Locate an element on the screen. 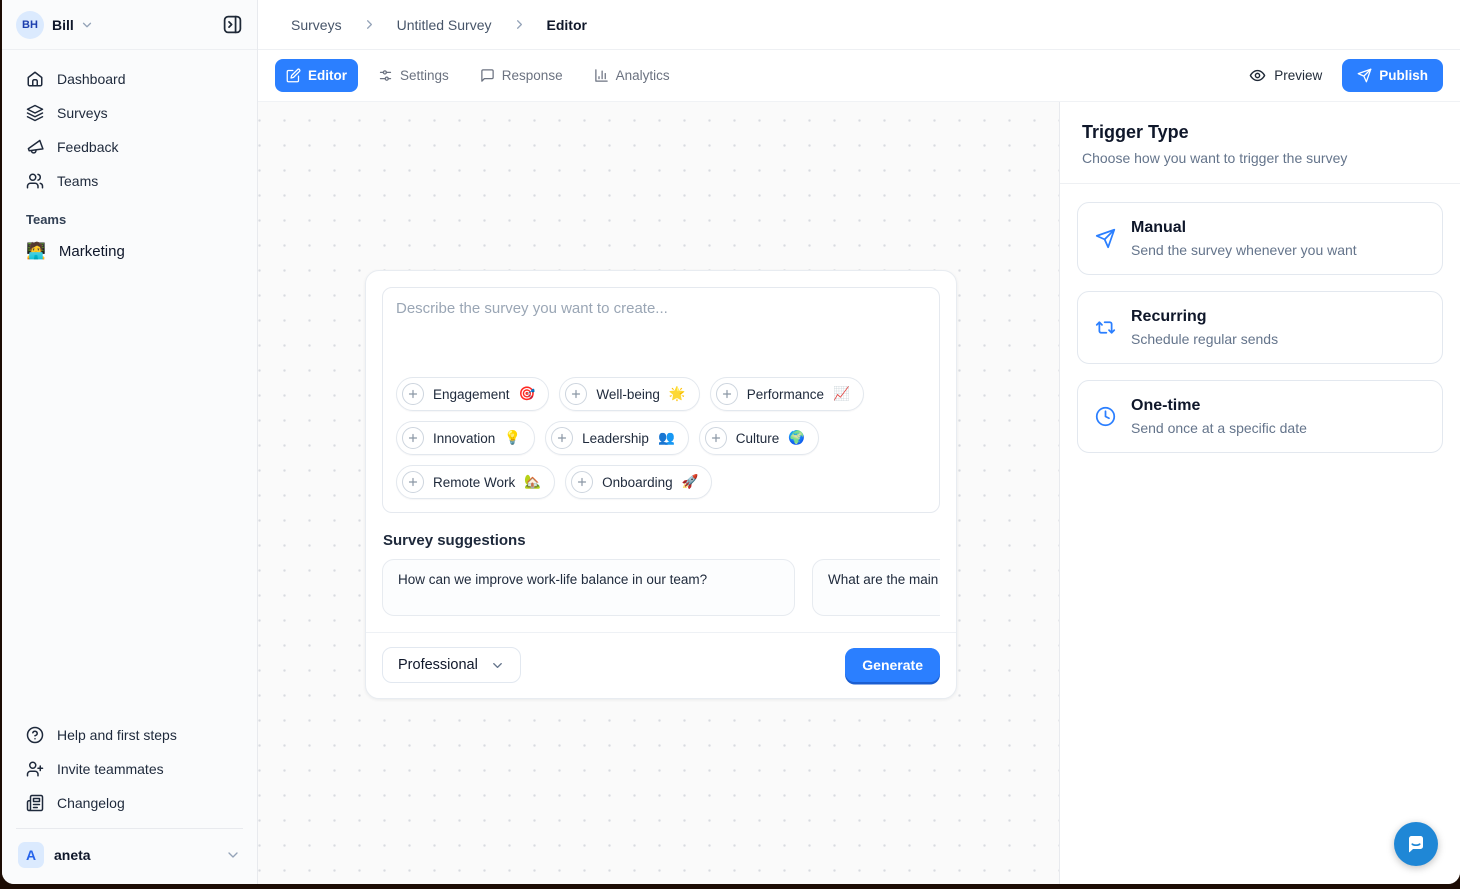  sidebar-item-dashboard: Dashboard is located at coordinates (129, 79).